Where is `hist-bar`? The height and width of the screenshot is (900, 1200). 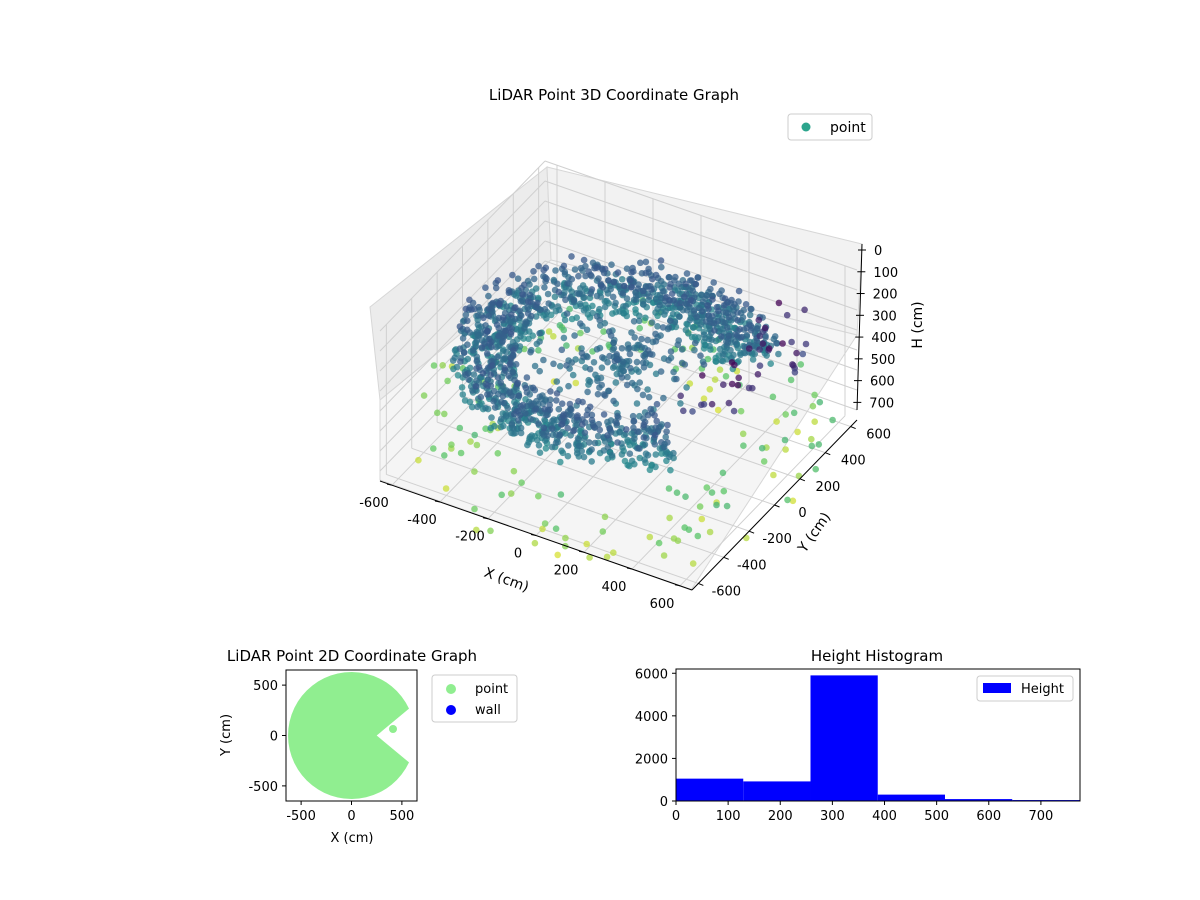 hist-bar is located at coordinates (777, 791).